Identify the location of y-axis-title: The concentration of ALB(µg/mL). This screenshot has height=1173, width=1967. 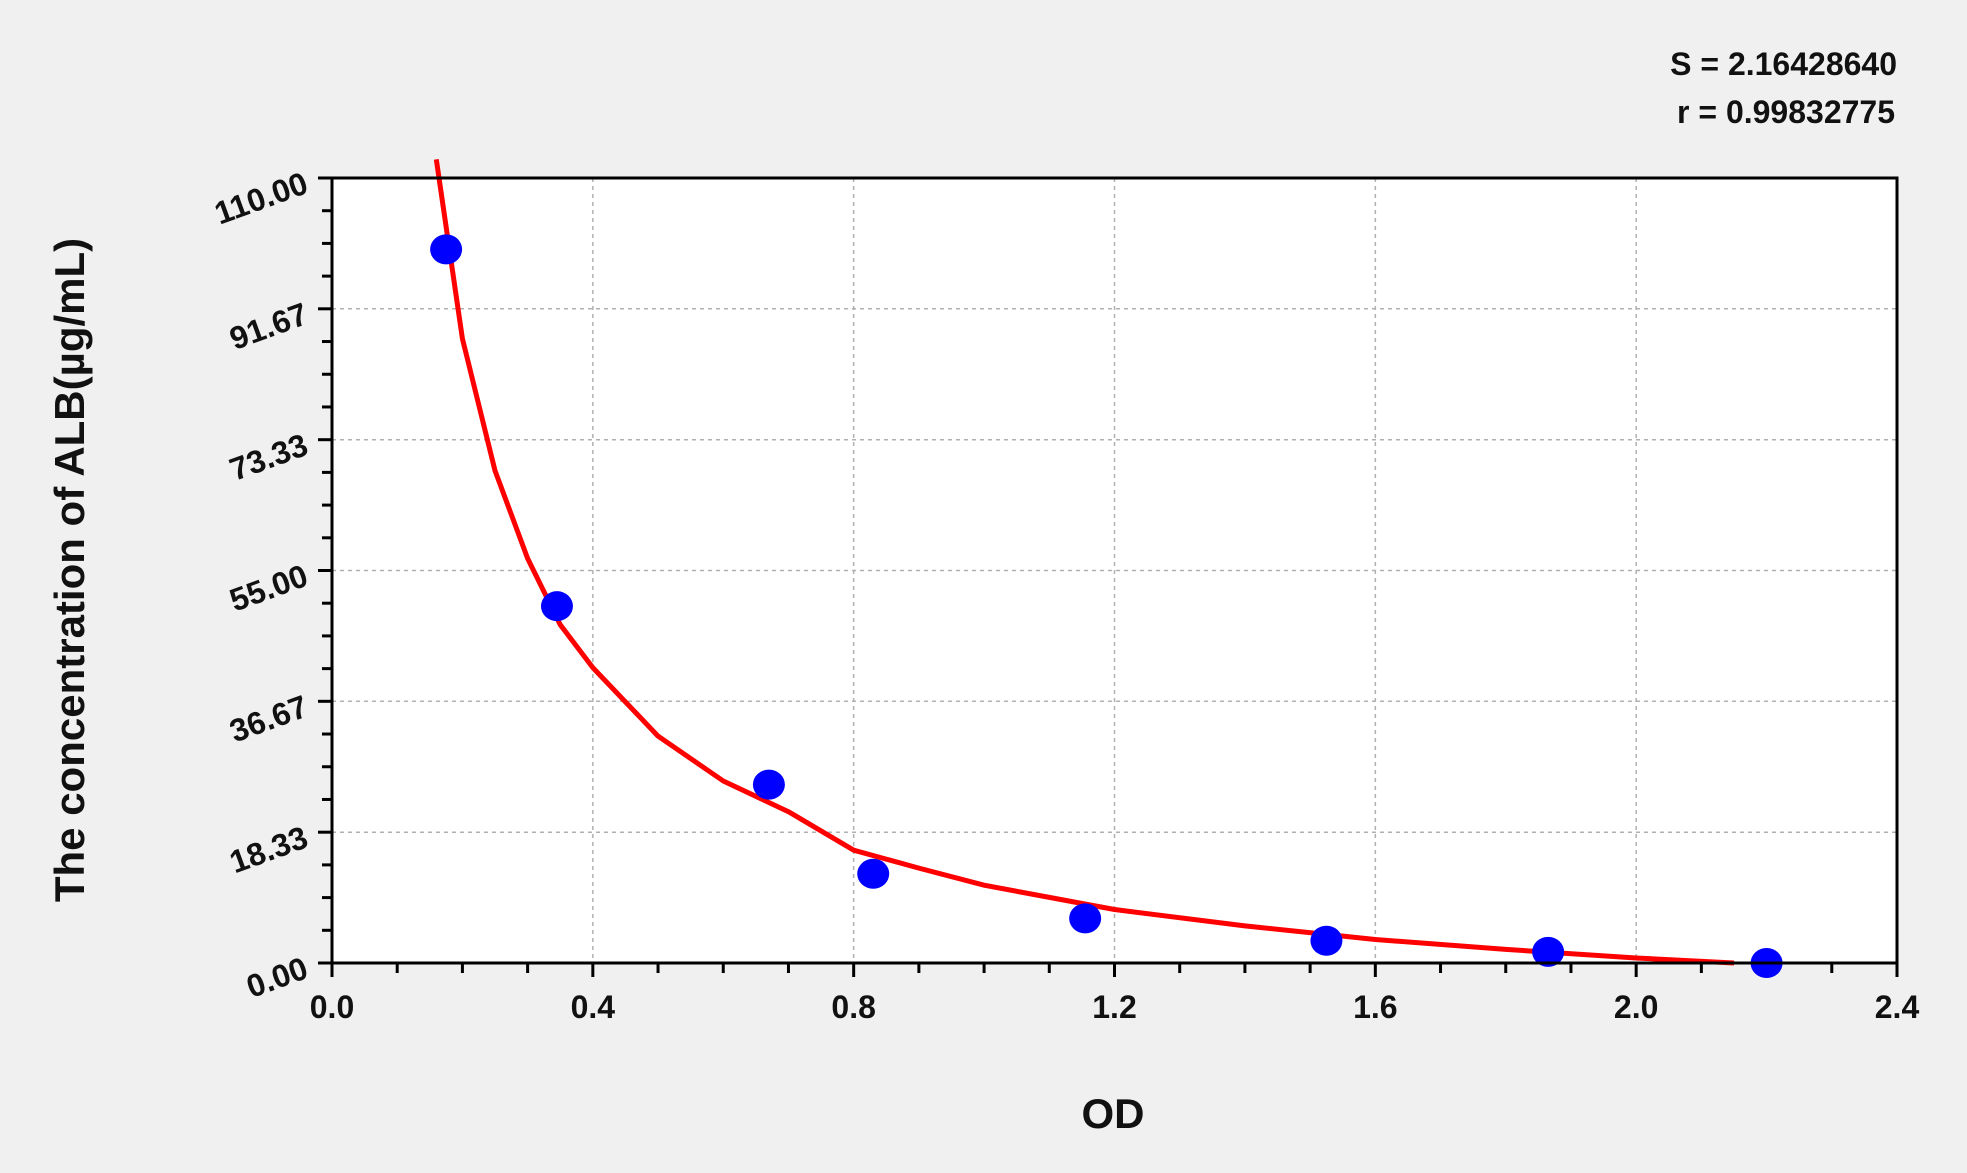
(69, 570).